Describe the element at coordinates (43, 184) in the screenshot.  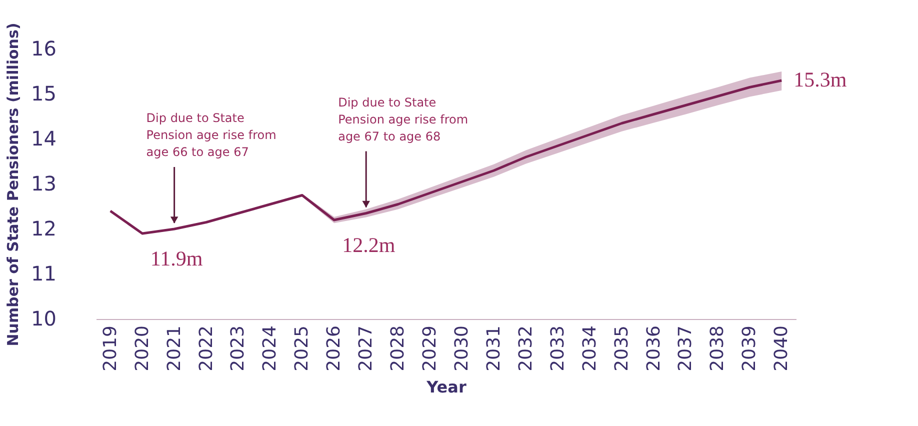
I see `y-tick-label: 13` at that location.